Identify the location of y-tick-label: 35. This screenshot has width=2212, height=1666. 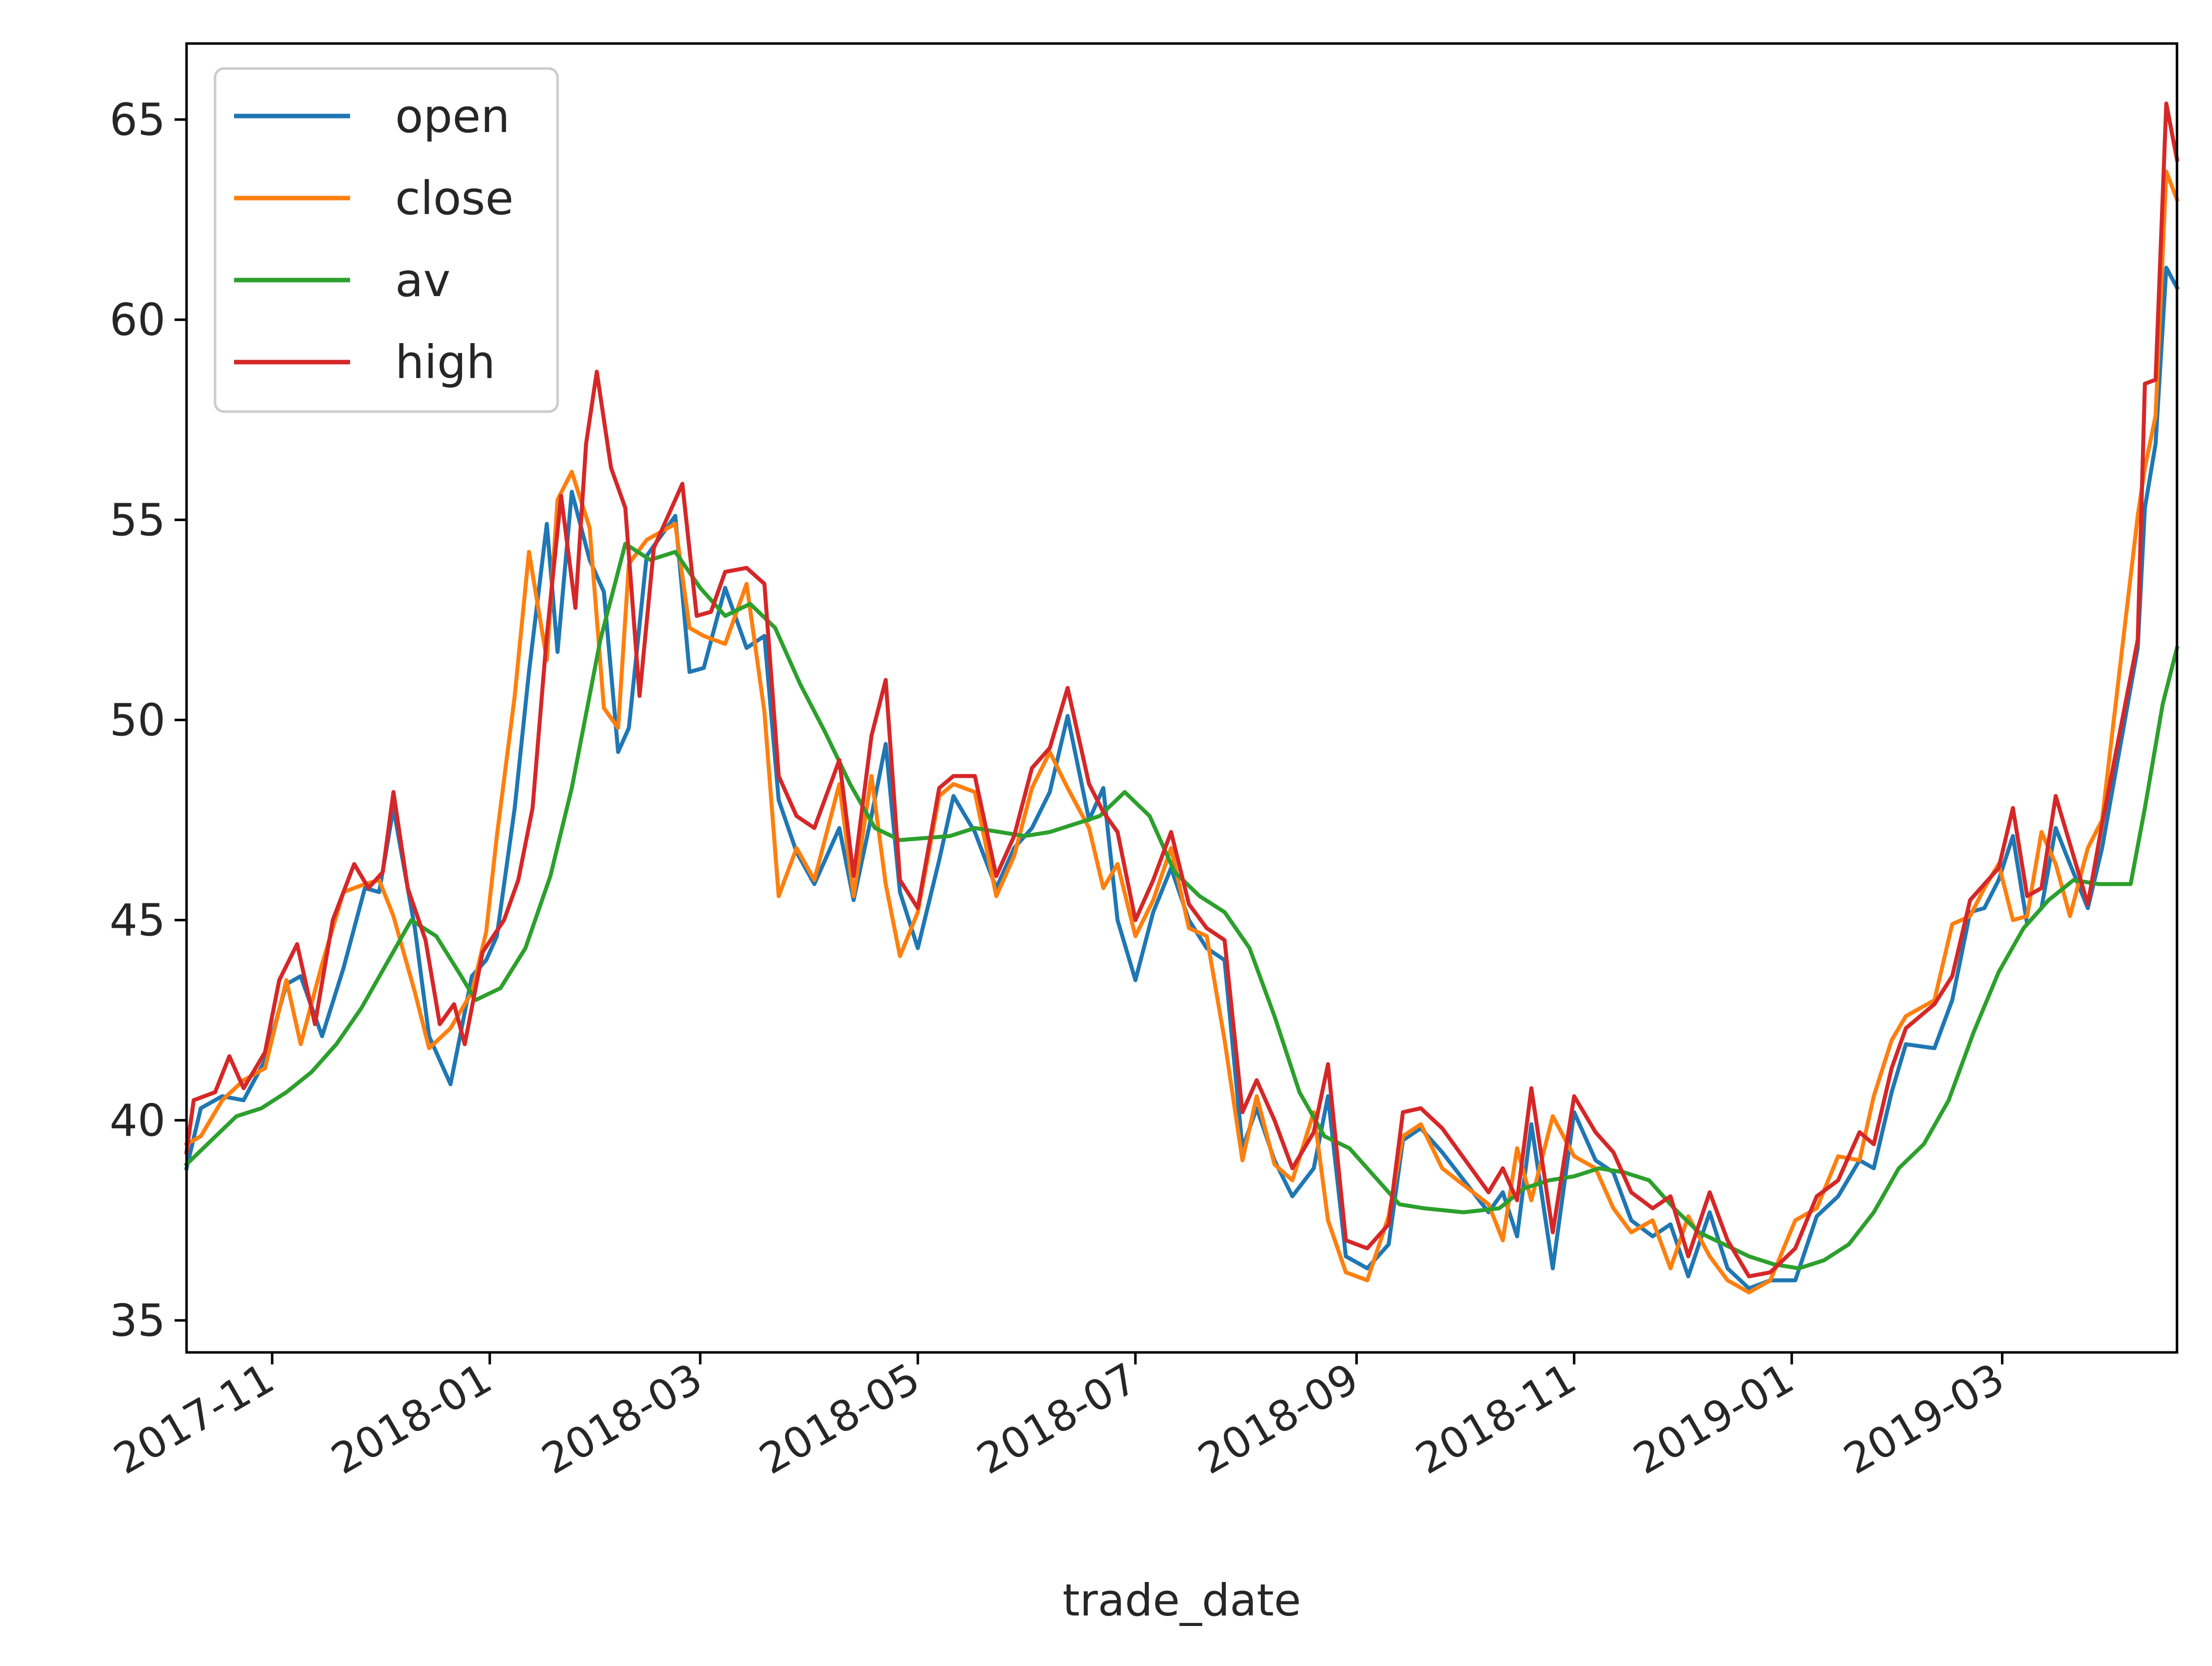
(138, 1321).